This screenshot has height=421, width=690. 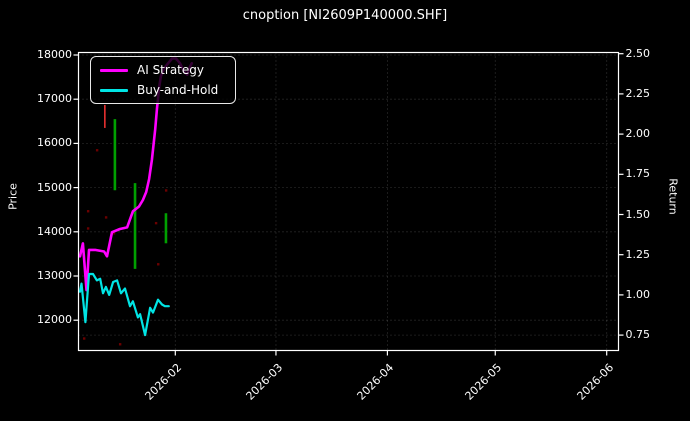 What do you see at coordinates (54, 143) in the screenshot?
I see `price-tick-label: 16000` at bounding box center [54, 143].